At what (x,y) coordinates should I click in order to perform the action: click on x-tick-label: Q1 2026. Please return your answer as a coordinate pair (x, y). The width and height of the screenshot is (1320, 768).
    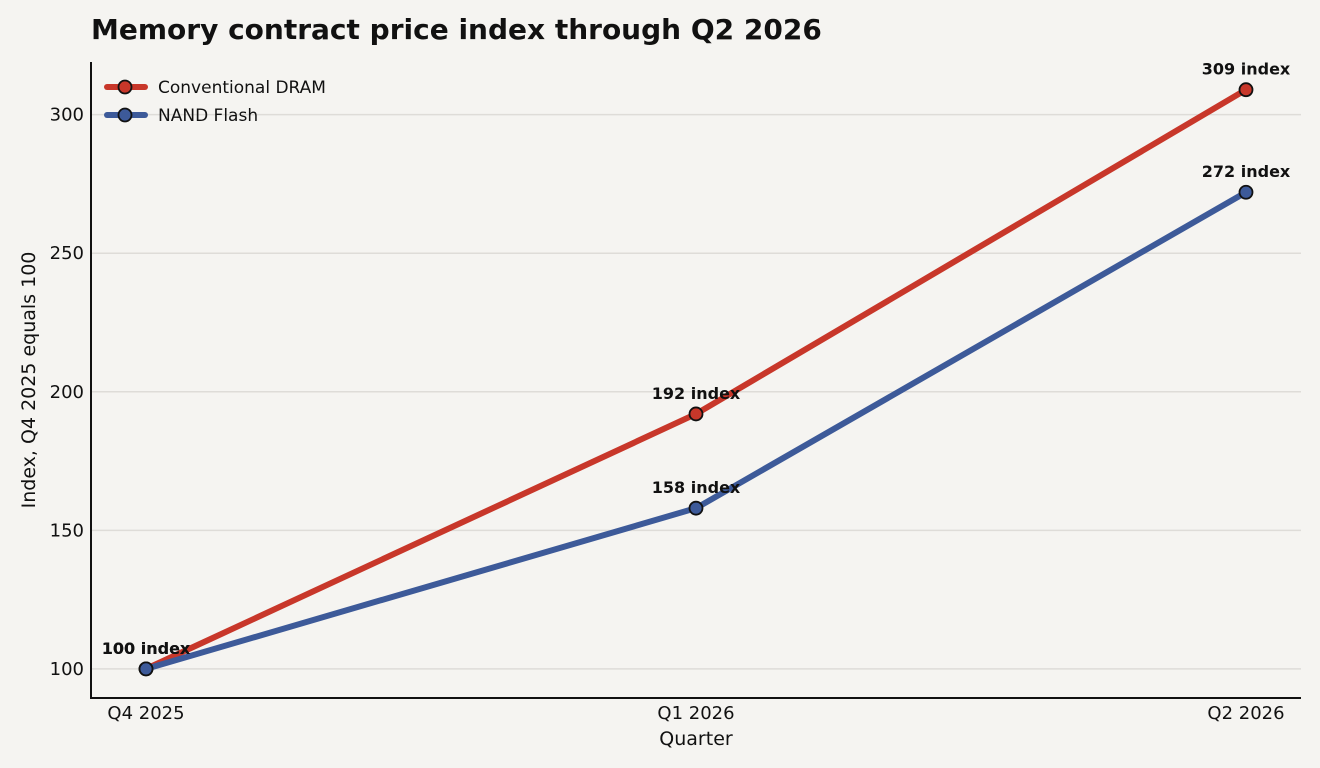
    Looking at the image, I should click on (695, 713).